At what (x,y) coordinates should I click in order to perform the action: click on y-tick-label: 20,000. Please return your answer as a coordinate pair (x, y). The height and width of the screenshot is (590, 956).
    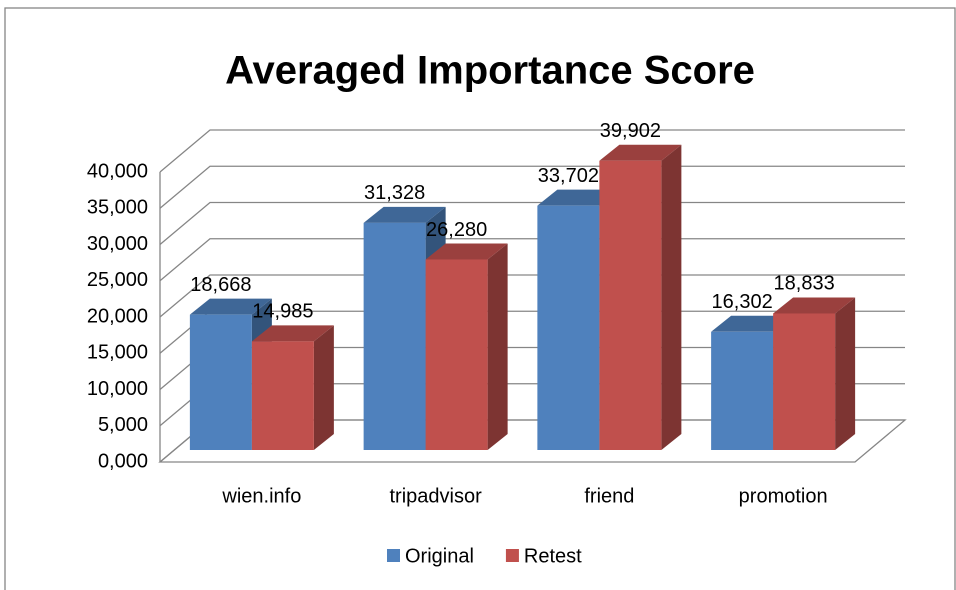
    Looking at the image, I should click on (117, 316).